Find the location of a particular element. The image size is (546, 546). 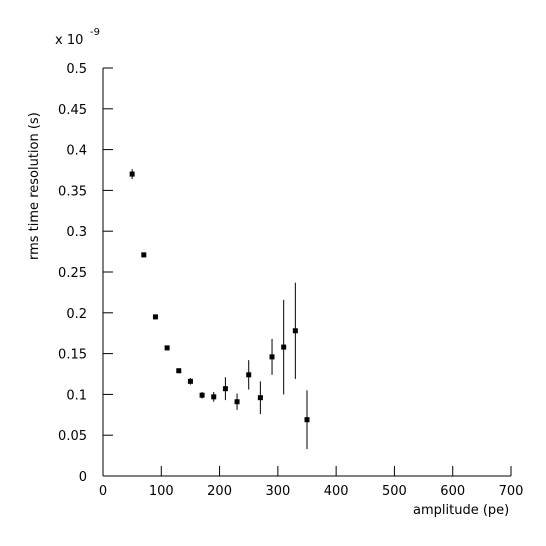

y-tick-label: 0.05 is located at coordinates (72, 436).